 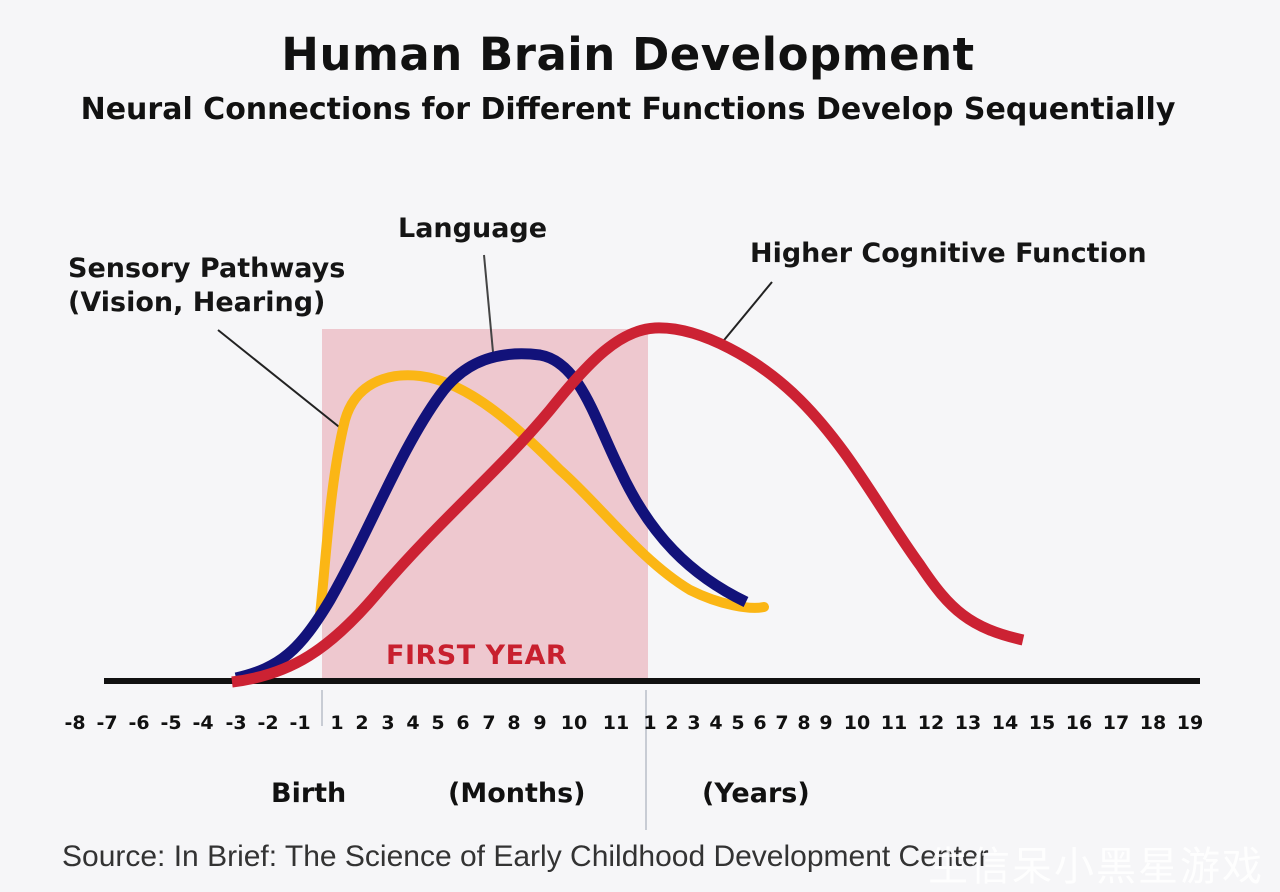 What do you see at coordinates (75, 723) in the screenshot?
I see `tick-label: -8` at bounding box center [75, 723].